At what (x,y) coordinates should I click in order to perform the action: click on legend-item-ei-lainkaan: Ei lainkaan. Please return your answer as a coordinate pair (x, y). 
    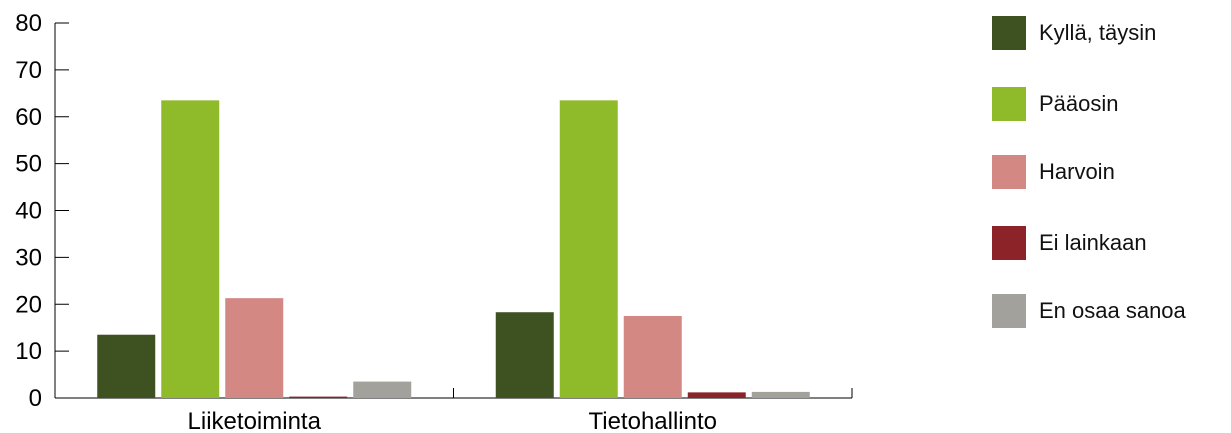
    Looking at the image, I should click on (1069, 243).